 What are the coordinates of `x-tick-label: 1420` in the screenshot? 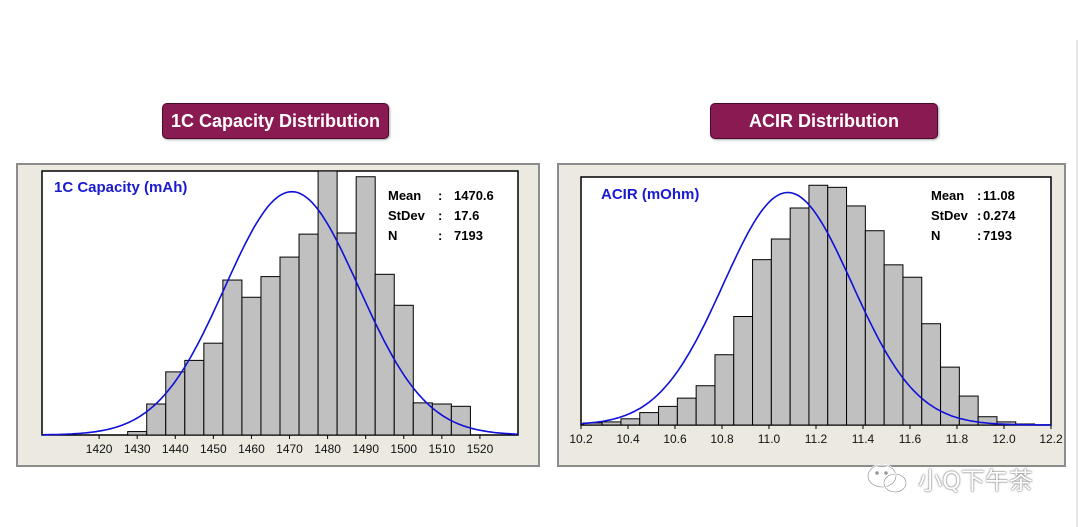 It's located at (99, 449).